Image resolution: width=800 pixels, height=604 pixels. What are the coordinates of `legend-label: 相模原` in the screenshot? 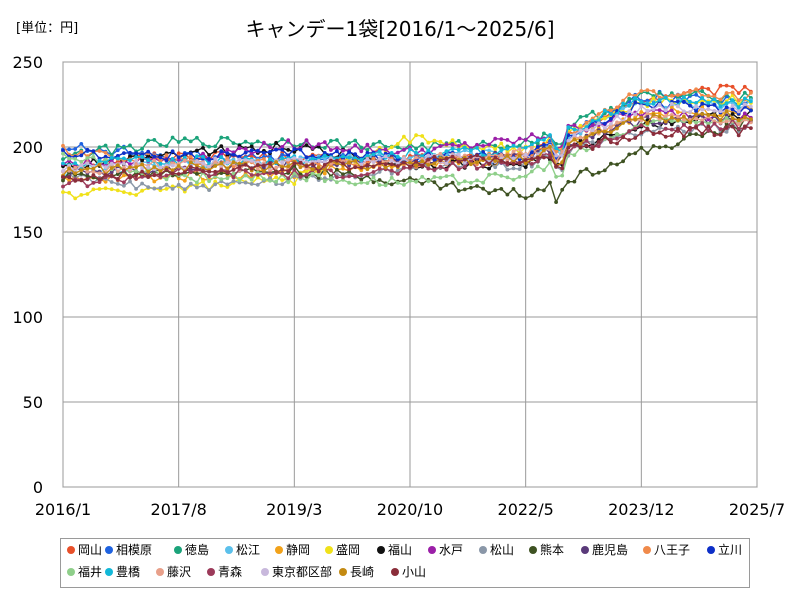 It's located at (134, 550).